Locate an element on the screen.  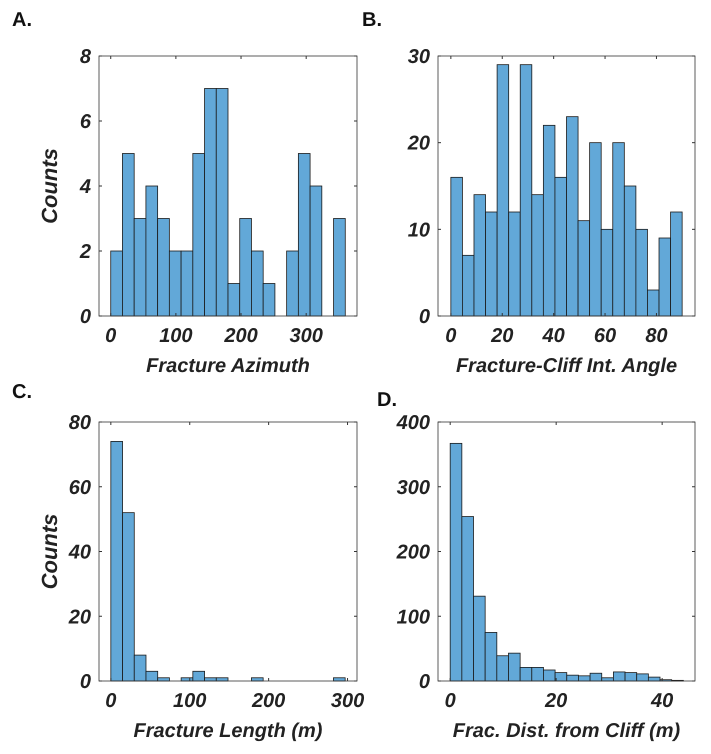
x-tick-label: 80 is located at coordinates (656, 336).